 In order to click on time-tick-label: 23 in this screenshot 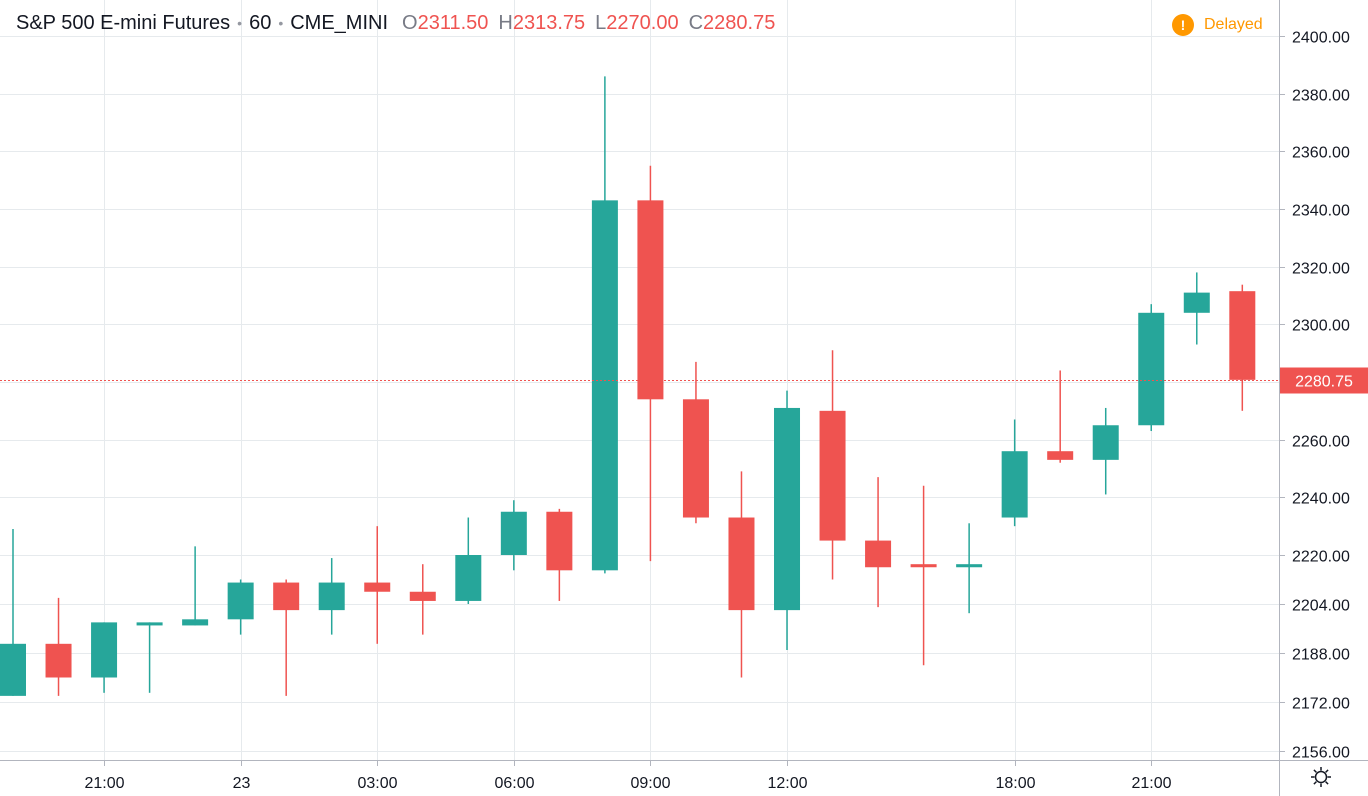, I will do `click(242, 783)`.